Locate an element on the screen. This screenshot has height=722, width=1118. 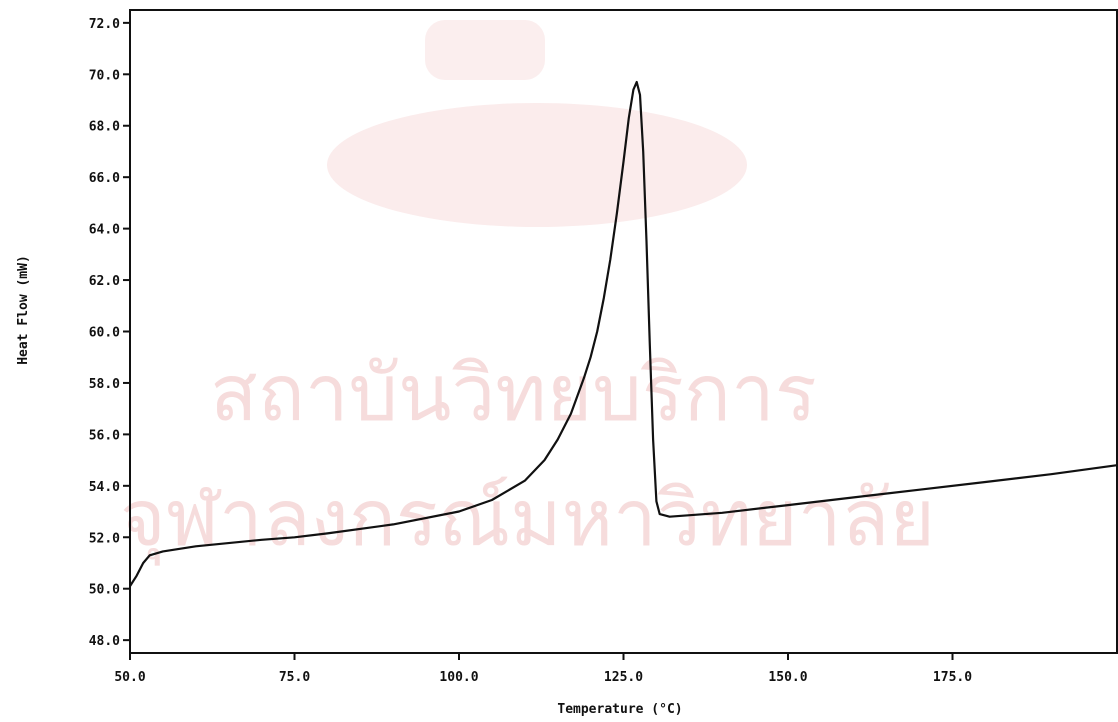
y-tick-label: 68.0 is located at coordinates (104, 127).